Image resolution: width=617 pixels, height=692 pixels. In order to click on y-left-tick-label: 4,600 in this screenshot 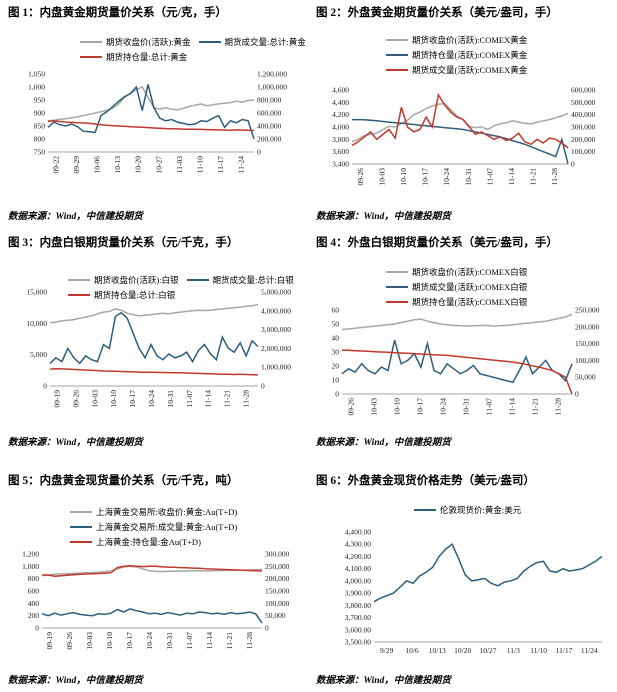, I will do `click(340, 90)`.